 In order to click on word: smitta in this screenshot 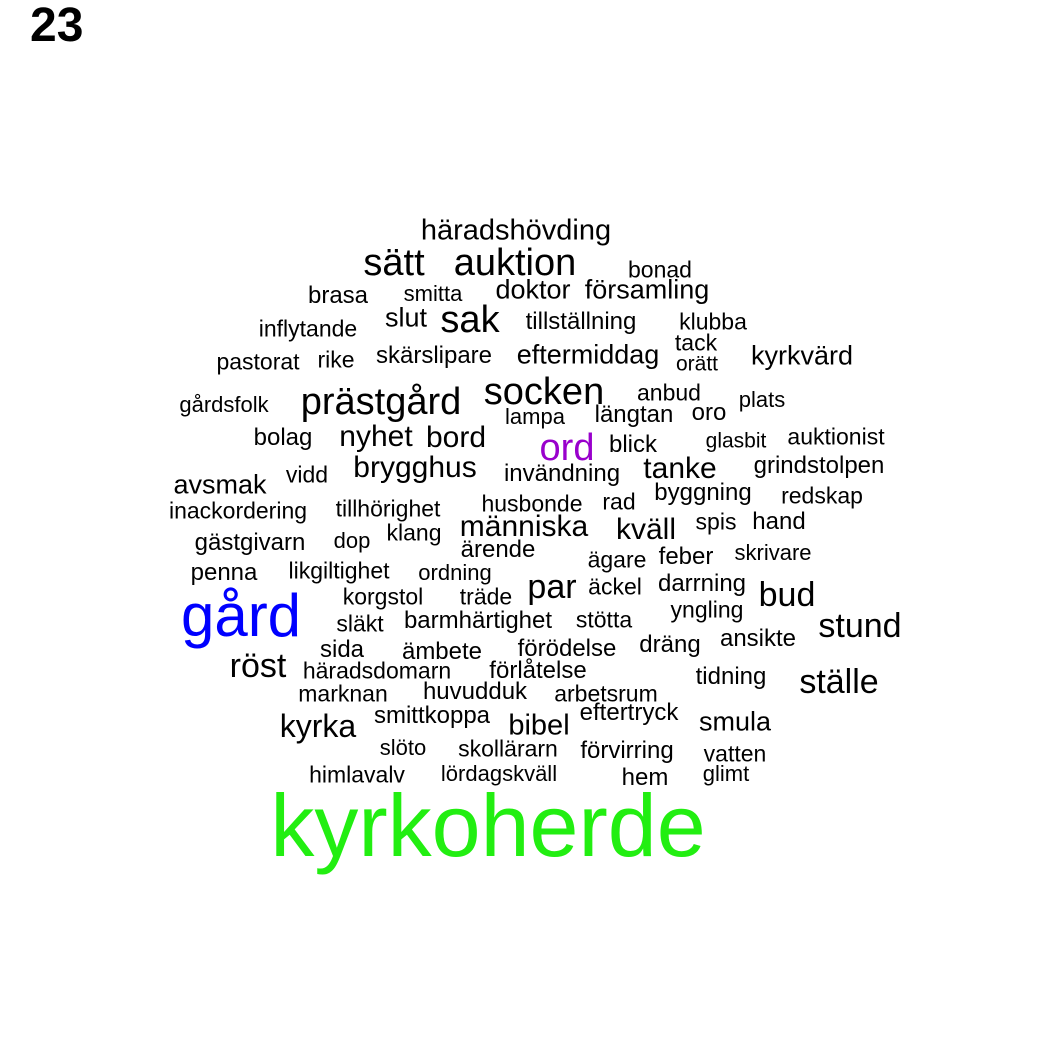, I will do `click(433, 293)`.